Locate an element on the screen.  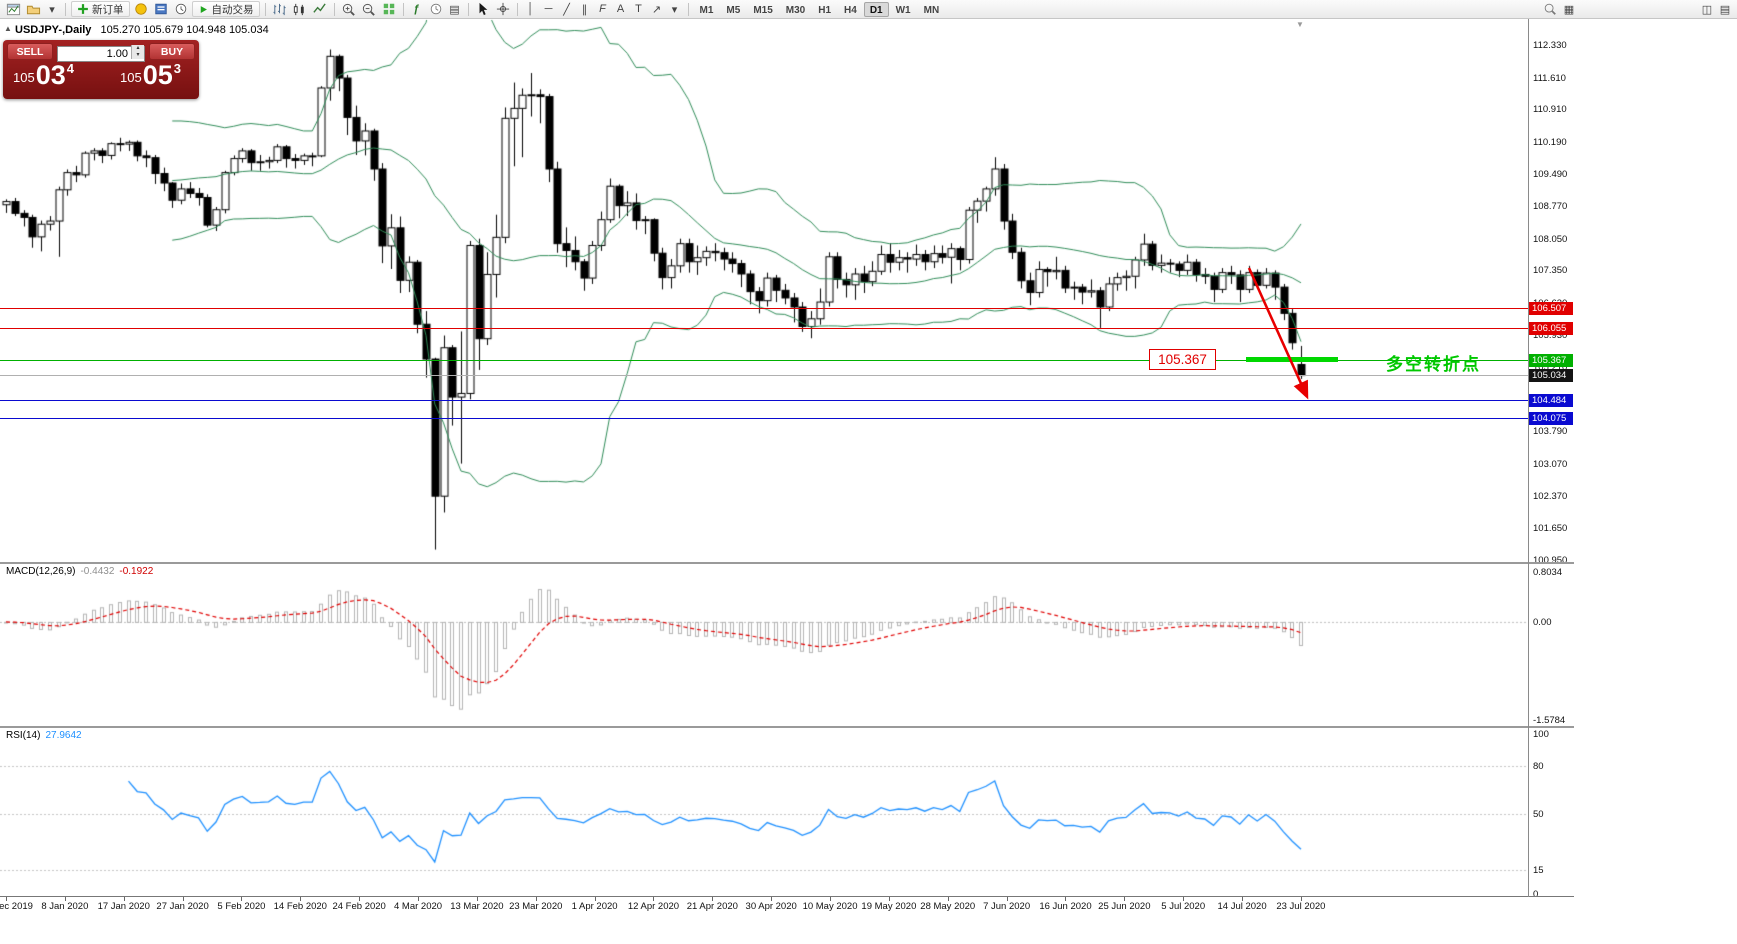
chart-shift-marker-icon: ▼ is located at coordinates (1300, 24).